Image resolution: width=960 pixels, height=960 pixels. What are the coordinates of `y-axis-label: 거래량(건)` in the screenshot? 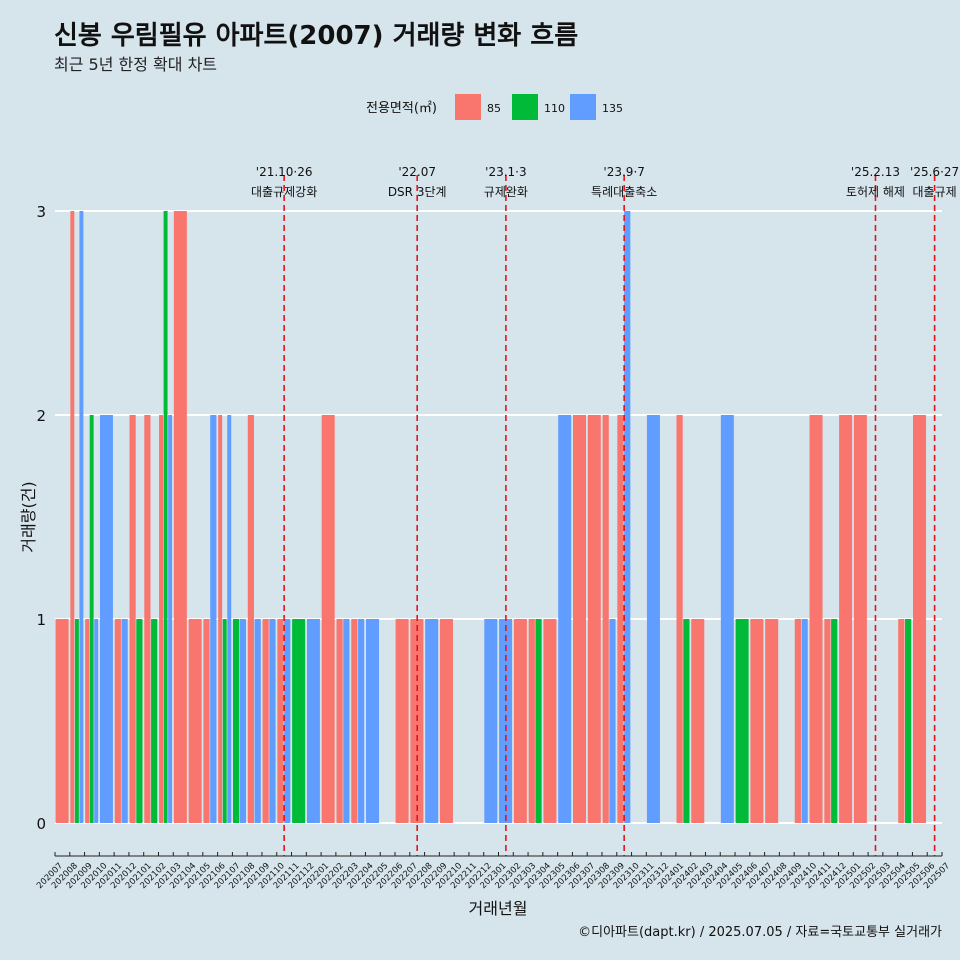 It's located at (28, 516).